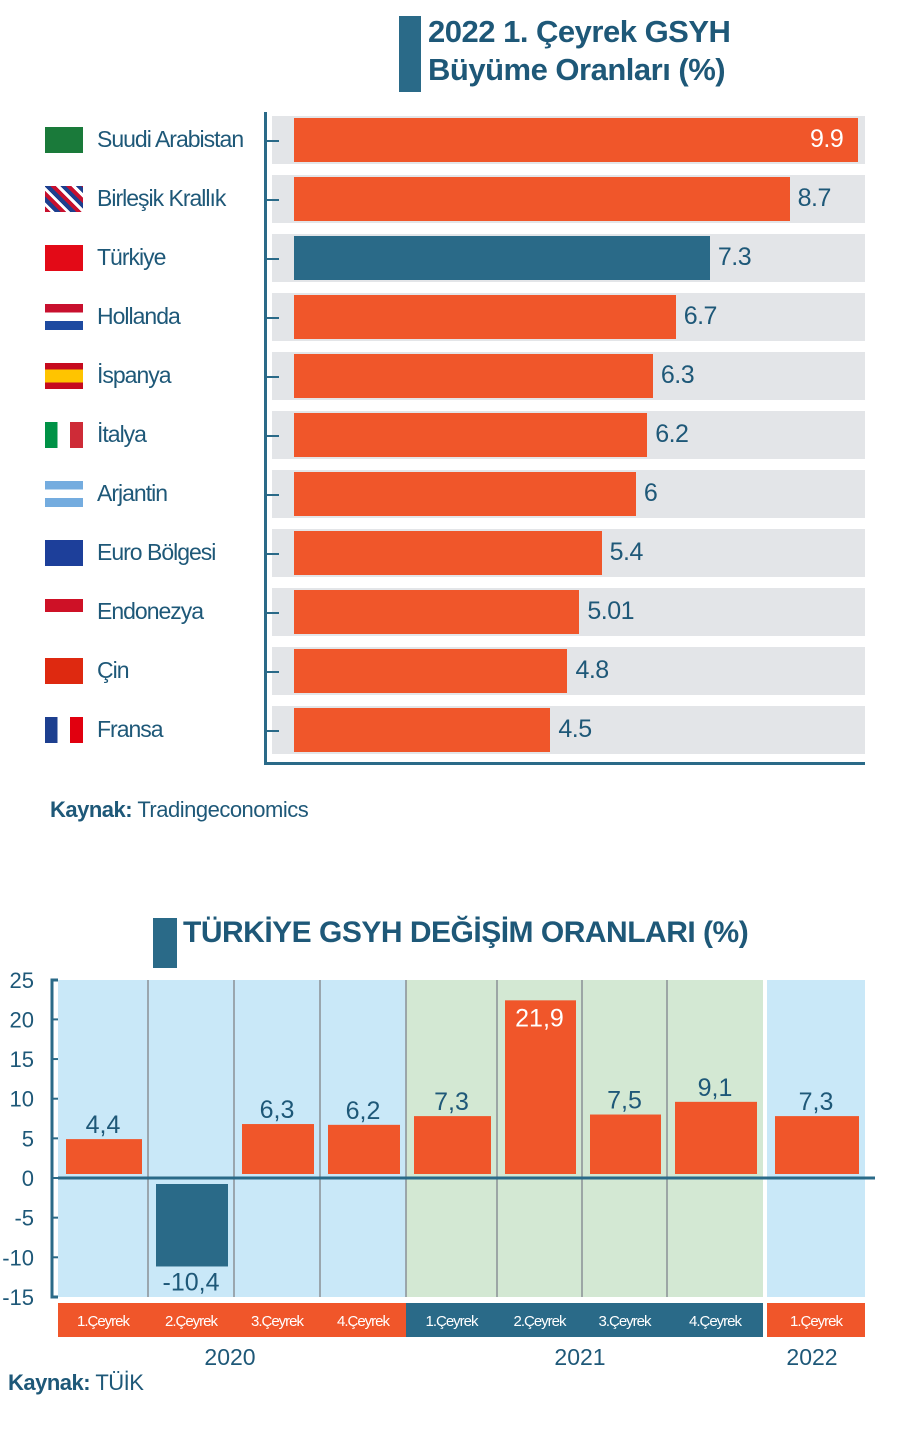 Image resolution: width=900 pixels, height=1431 pixels. I want to click on bar-value-label: 6.7, so click(700, 316).